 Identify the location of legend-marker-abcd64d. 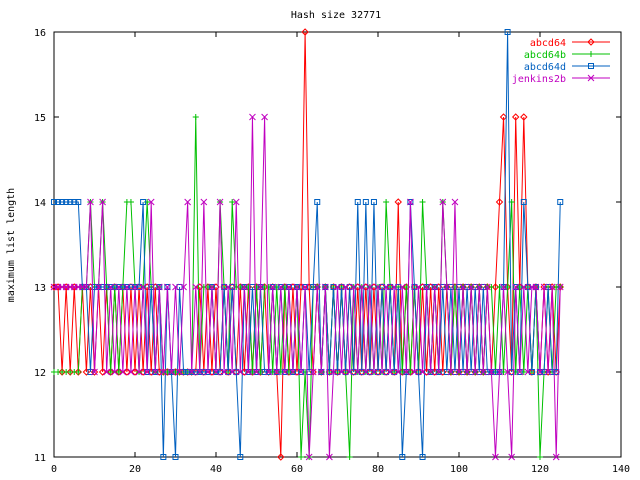
(591, 66).